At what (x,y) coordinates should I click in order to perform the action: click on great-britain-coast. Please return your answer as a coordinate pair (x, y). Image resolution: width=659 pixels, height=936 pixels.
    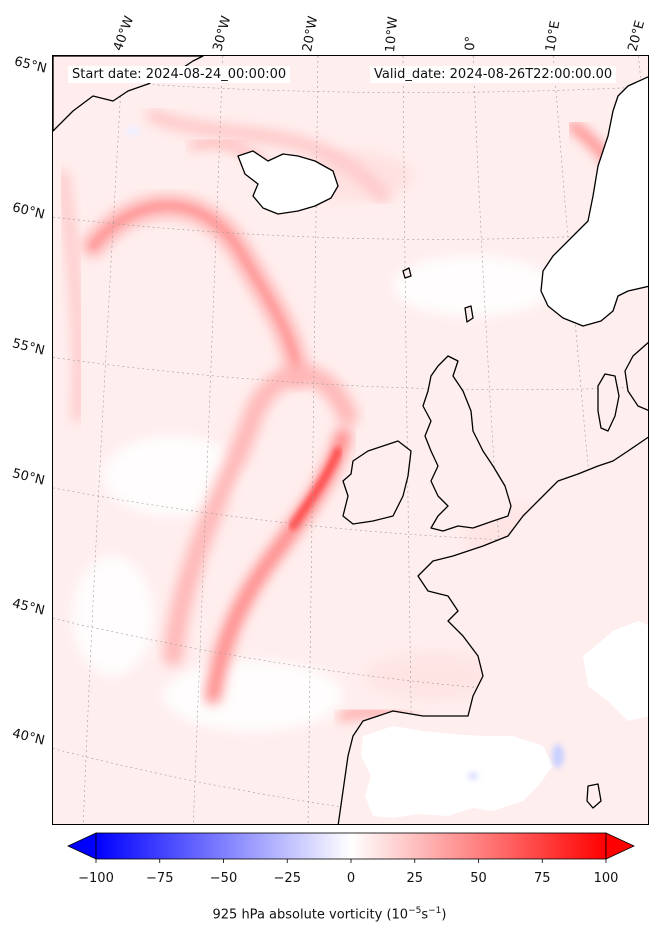
    Looking at the image, I should click on (467, 443).